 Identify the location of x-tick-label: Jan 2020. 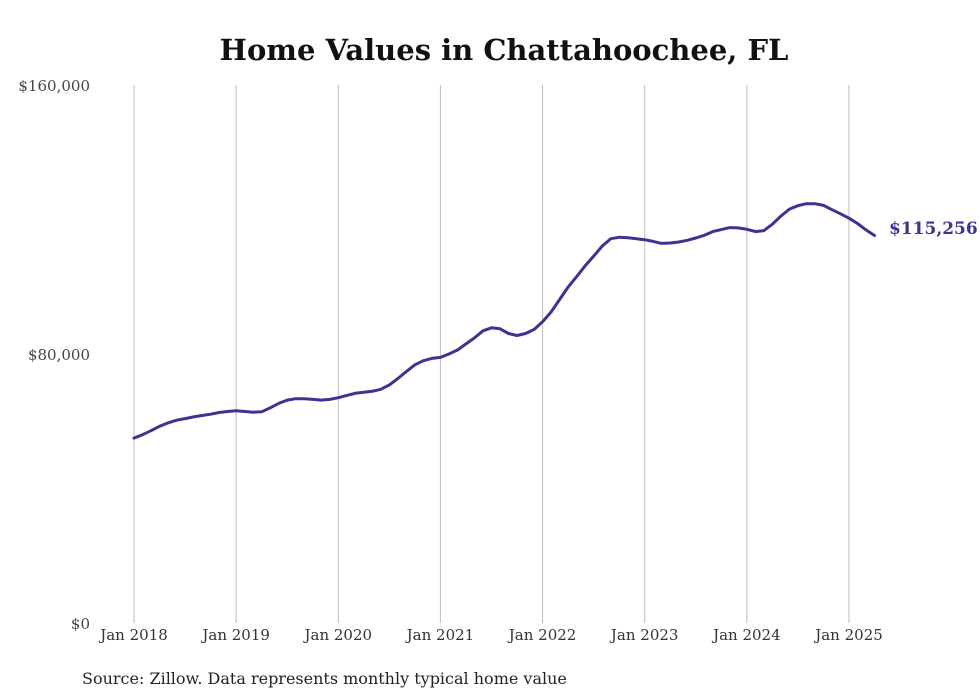
(338, 635).